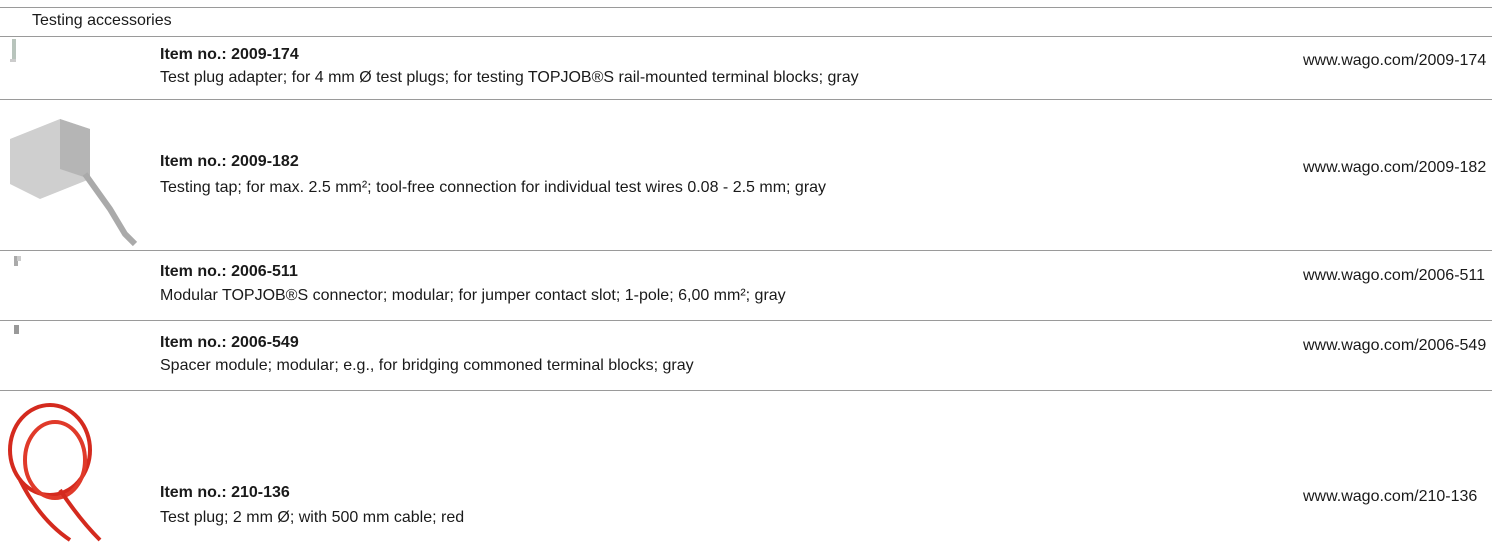 This screenshot has height=546, width=1492. Describe the element at coordinates (229, 271) in the screenshot. I see `item-number: Item no.: 2006-511` at that location.